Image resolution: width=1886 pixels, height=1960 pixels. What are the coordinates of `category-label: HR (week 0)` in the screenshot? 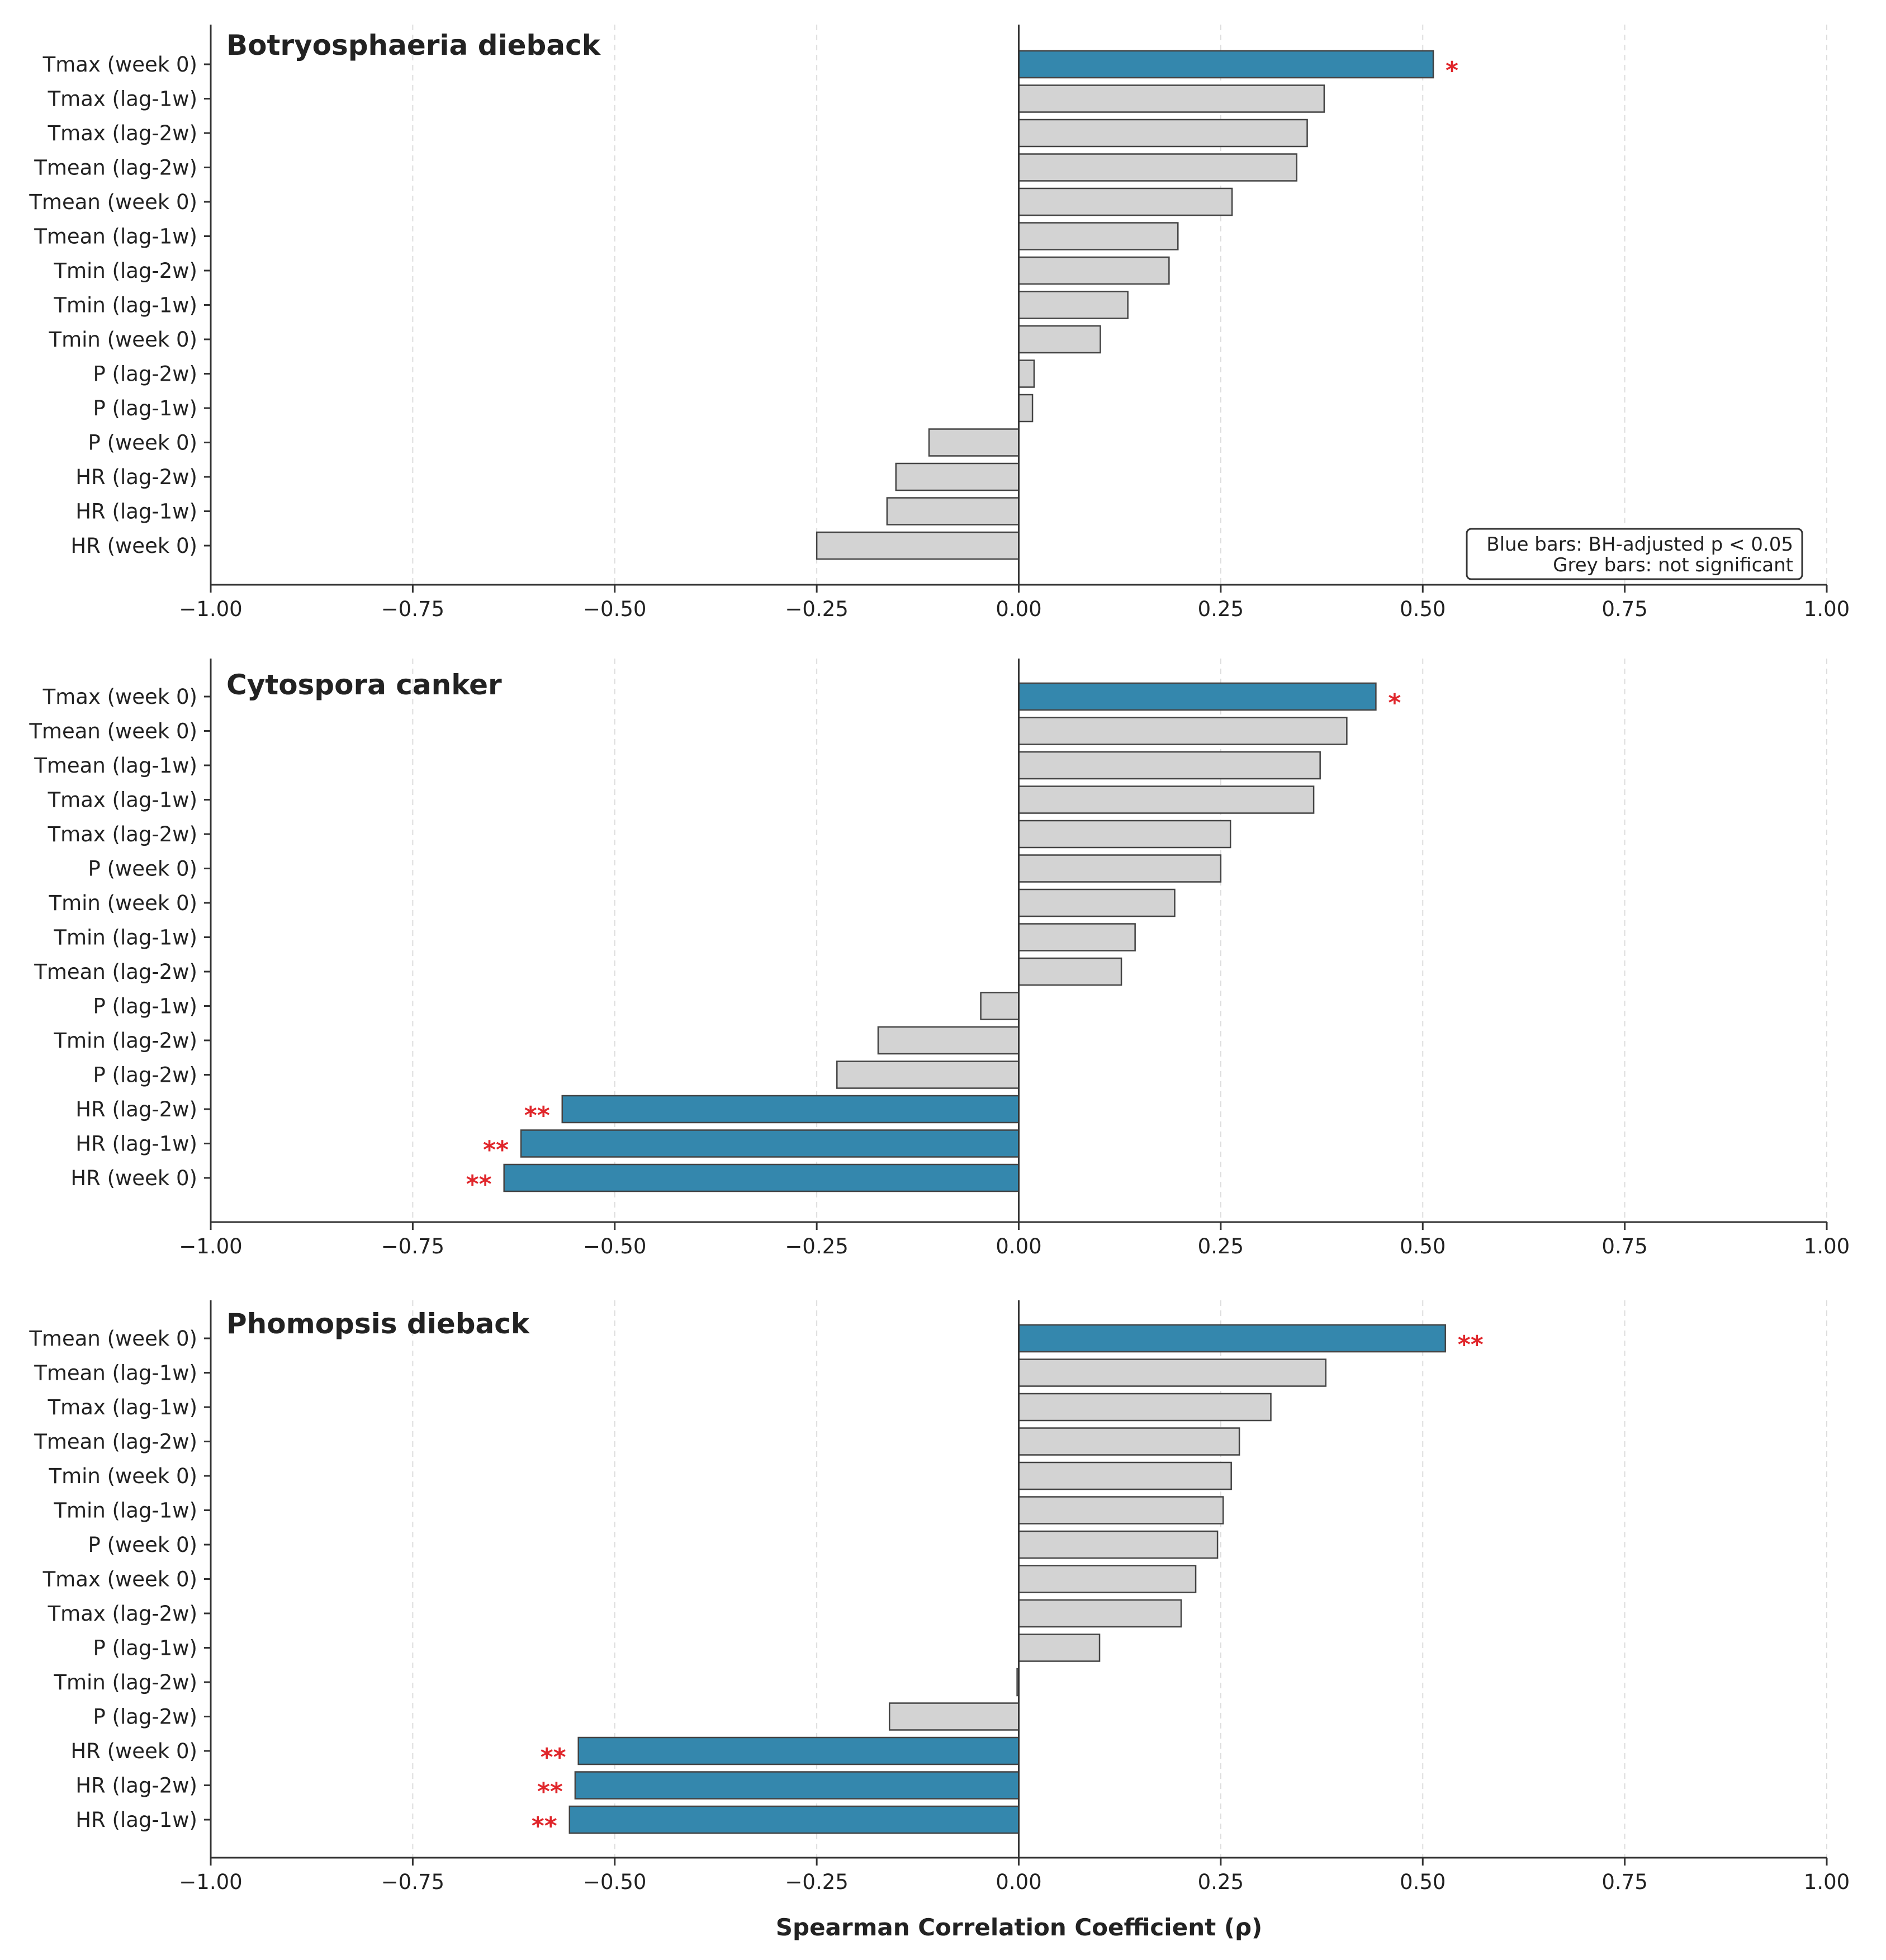 It's located at (133, 546).